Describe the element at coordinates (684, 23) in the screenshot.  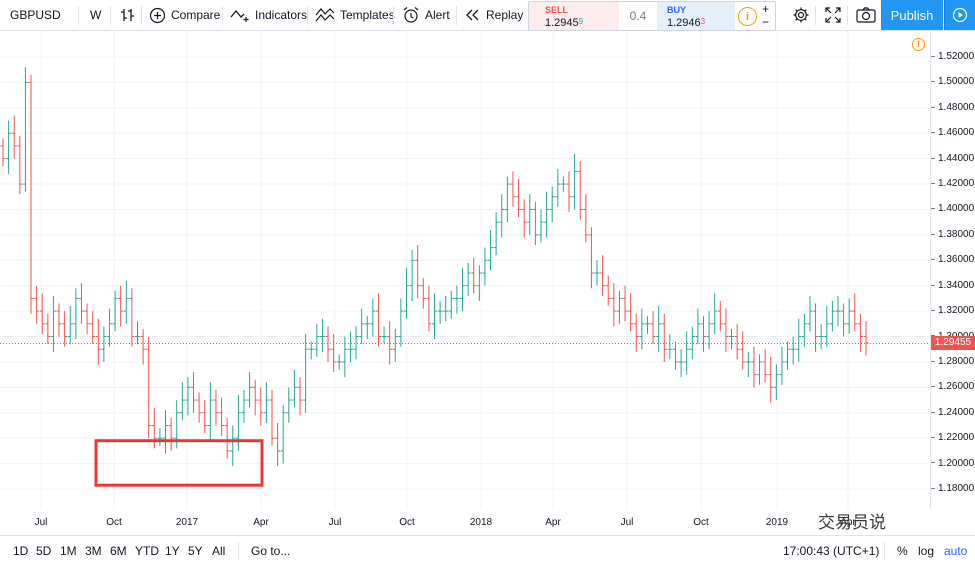
I see `buy-price-main: 1.2946` at that location.